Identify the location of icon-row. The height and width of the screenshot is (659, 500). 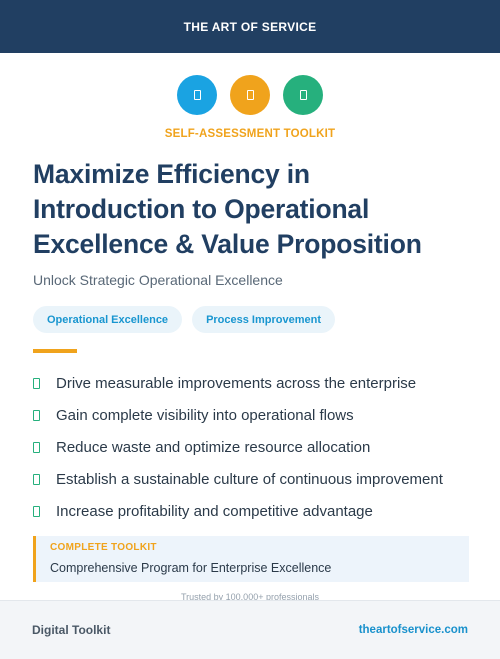
(250, 95).